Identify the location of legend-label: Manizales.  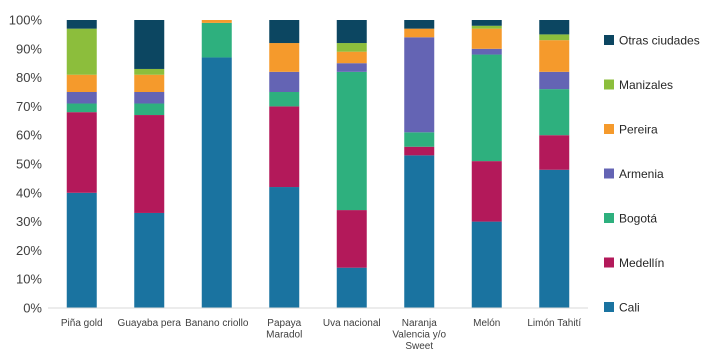
(646, 85).